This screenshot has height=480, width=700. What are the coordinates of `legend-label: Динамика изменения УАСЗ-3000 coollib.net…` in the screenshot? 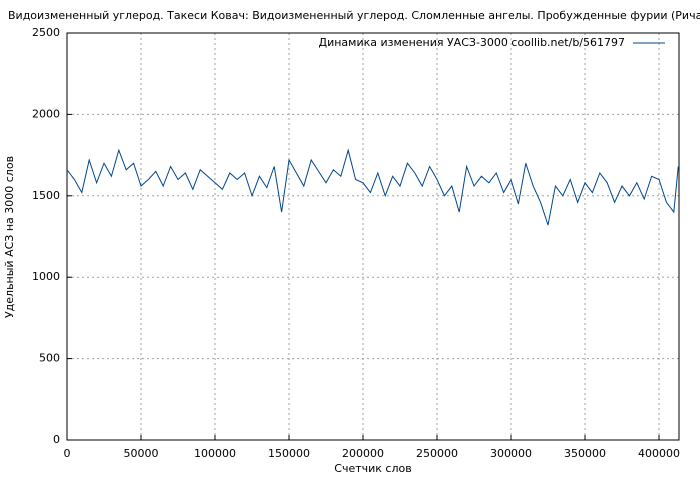 It's located at (472, 42).